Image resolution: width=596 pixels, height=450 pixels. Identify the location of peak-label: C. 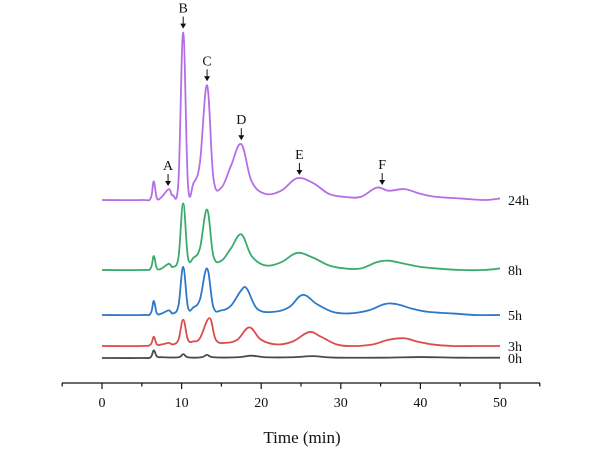
(206, 61).